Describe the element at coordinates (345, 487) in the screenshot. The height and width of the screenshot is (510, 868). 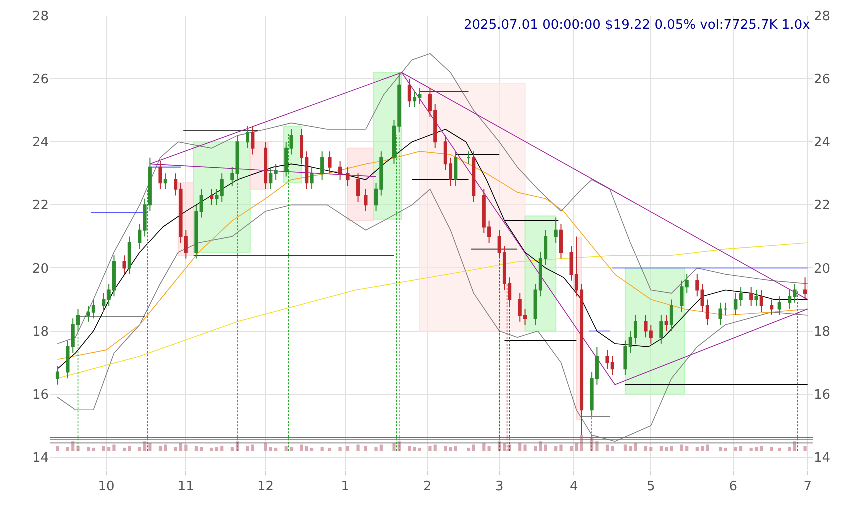
I see `x-tick-label: 1` at that location.